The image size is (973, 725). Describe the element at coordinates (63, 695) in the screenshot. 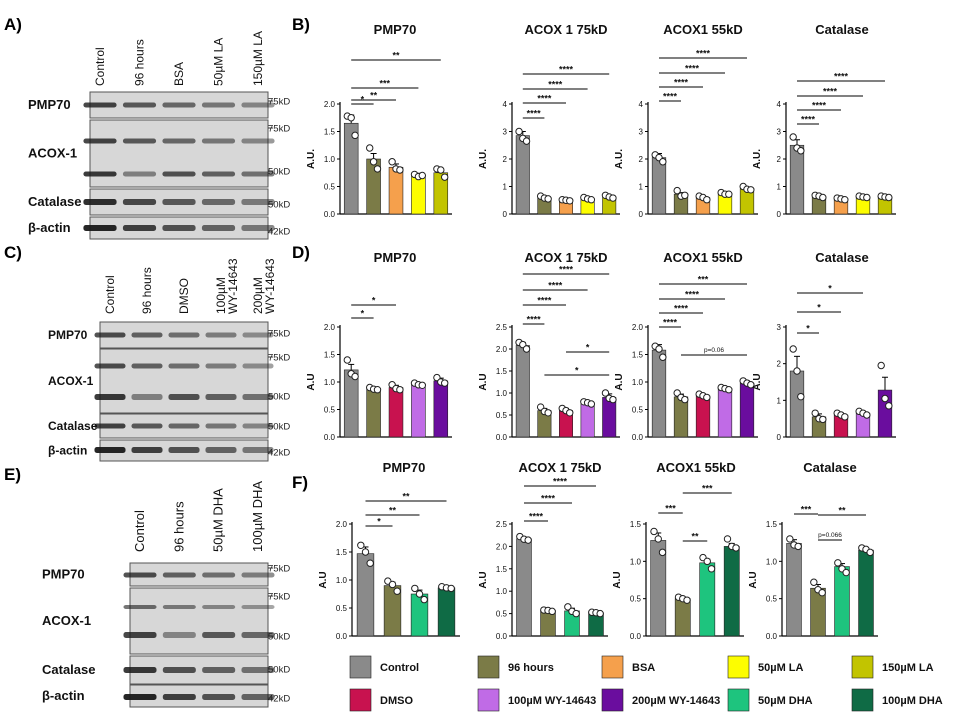

I see `blot-row-label-actin: β-actin` at that location.